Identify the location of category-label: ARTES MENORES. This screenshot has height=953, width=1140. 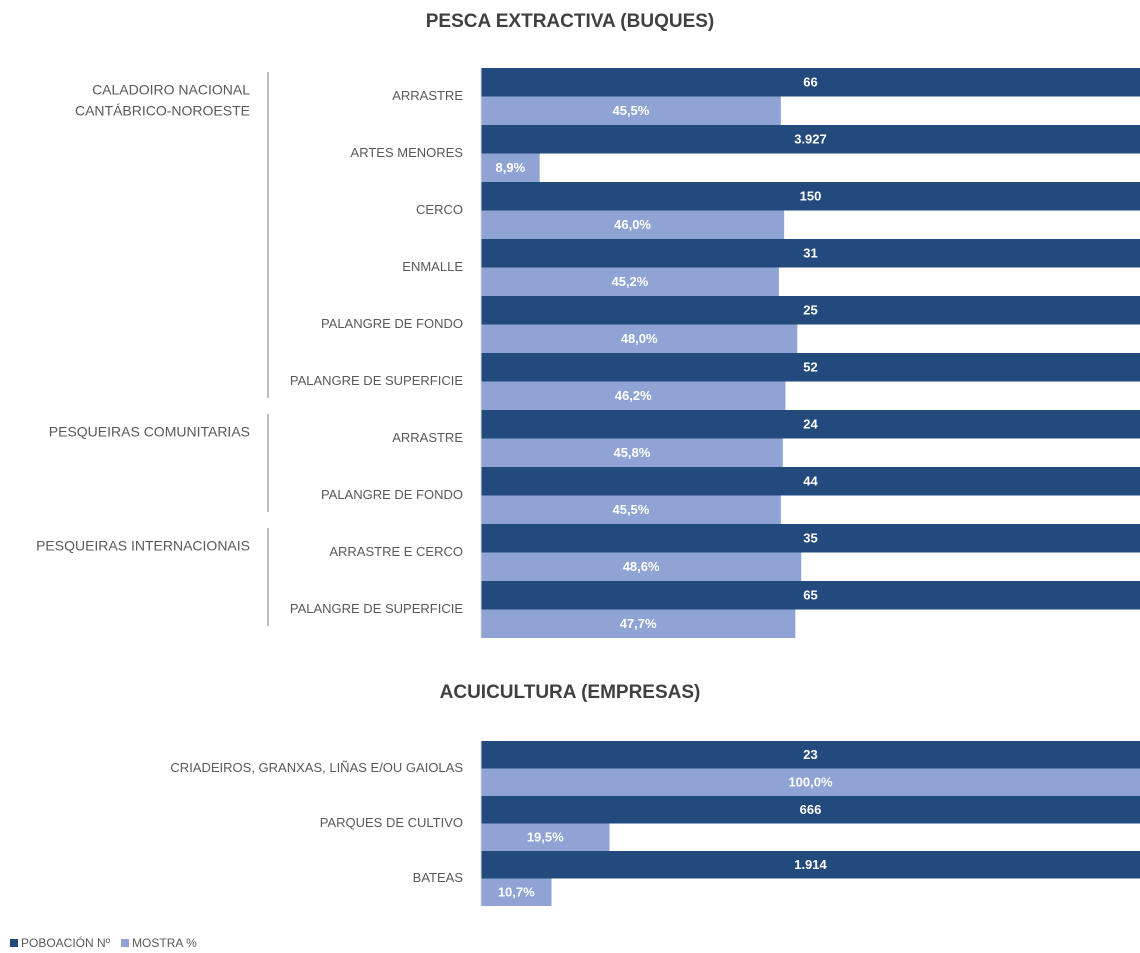
(407, 152).